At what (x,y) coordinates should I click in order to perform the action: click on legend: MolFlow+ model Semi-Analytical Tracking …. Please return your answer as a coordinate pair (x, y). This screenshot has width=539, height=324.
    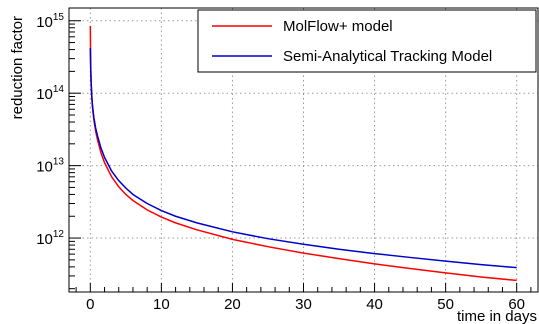
    Looking at the image, I should click on (367, 41).